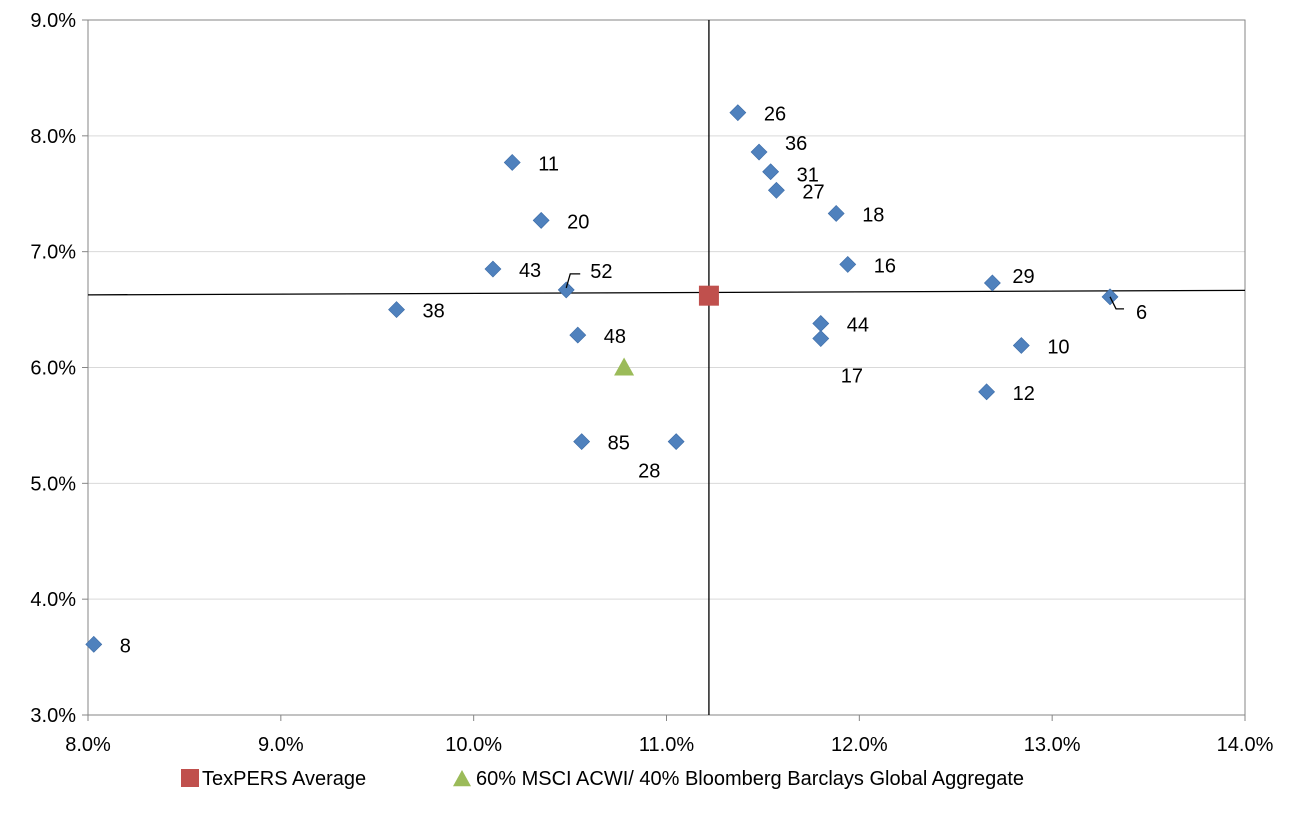  What do you see at coordinates (615, 337) in the screenshot?
I see `data-label: 48` at bounding box center [615, 337].